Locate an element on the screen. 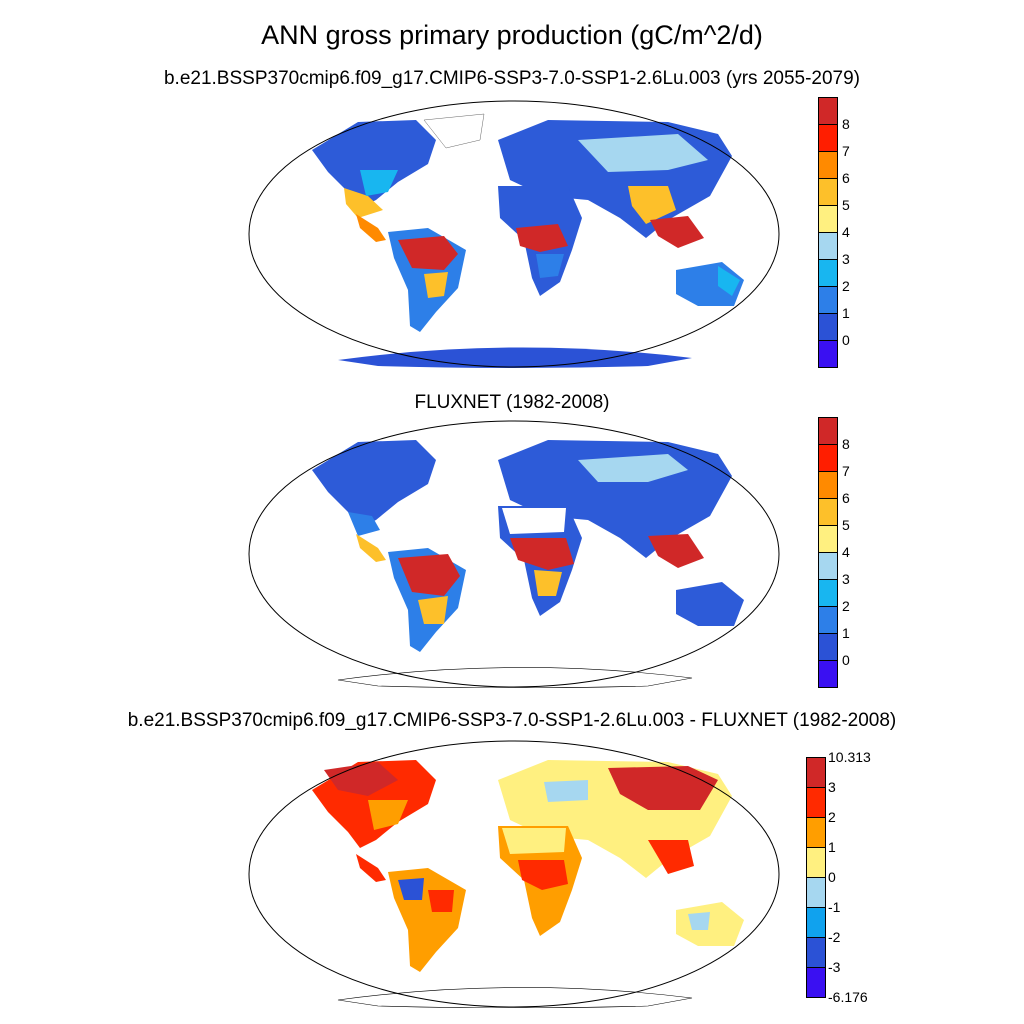 The height and width of the screenshot is (1024, 1024). panel-3-map is located at coordinates (514, 874).